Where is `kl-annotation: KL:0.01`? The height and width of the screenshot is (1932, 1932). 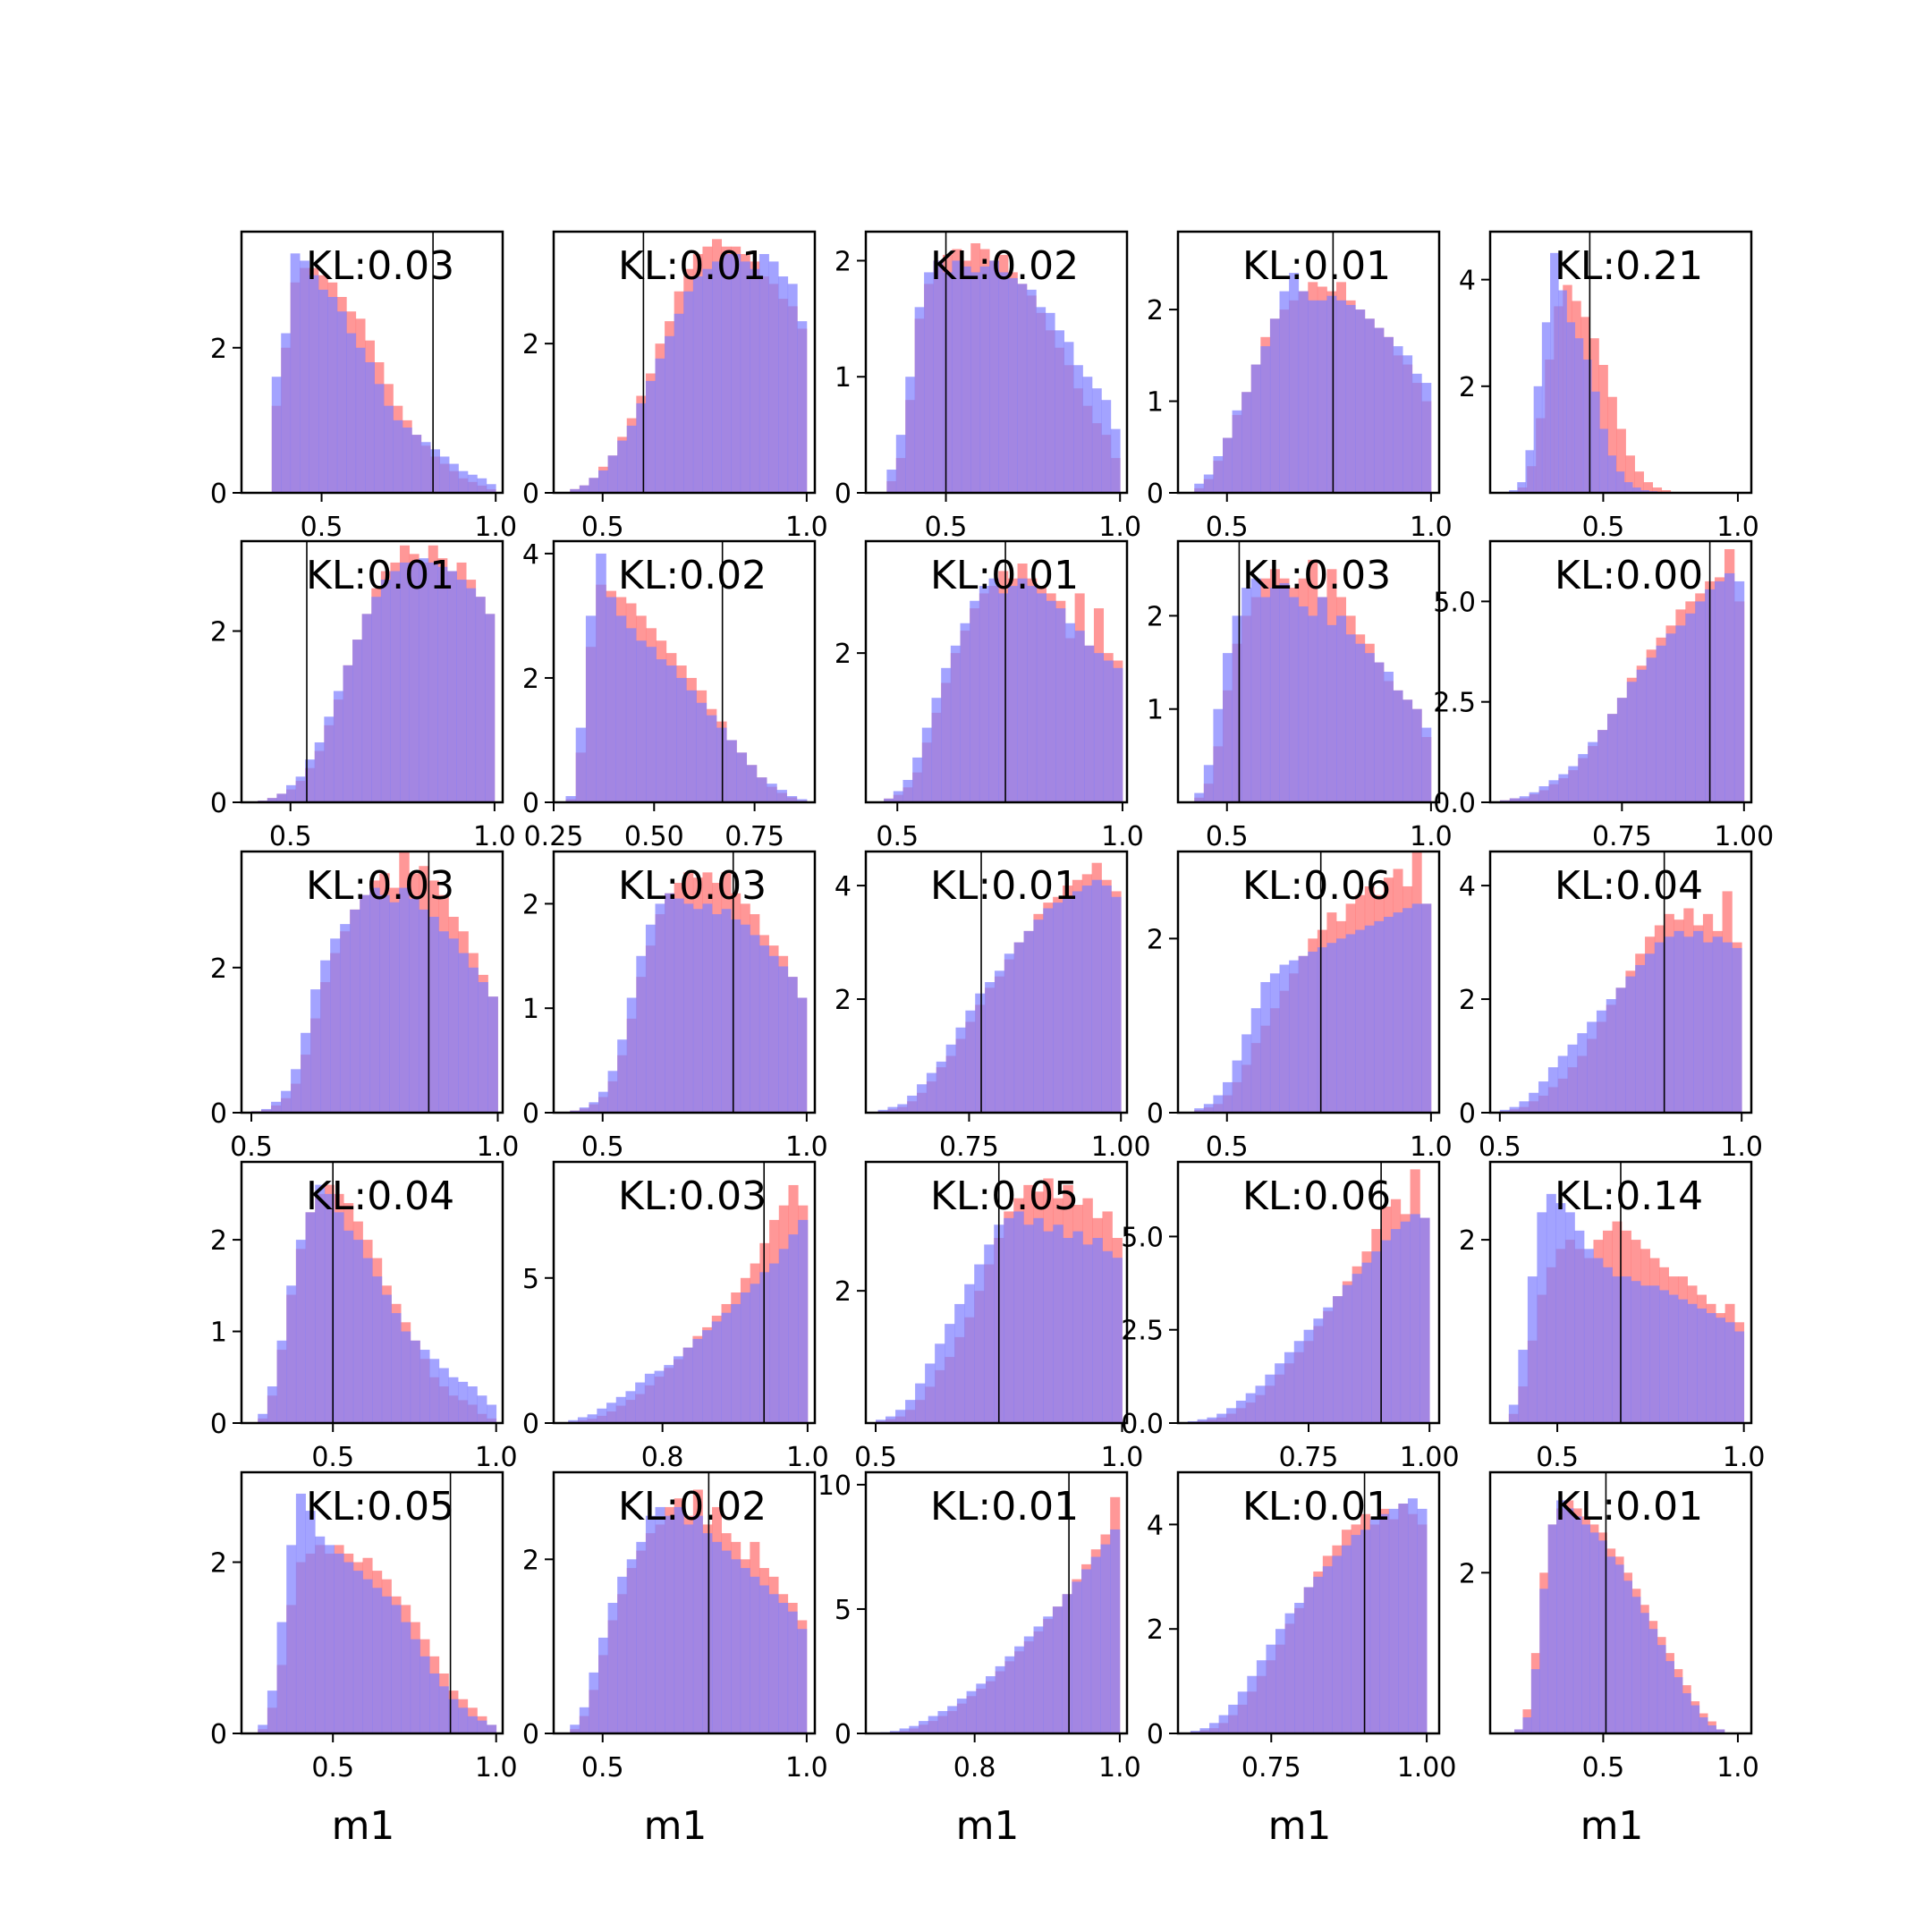 kl-annotation: KL:0.01 is located at coordinates (692, 266).